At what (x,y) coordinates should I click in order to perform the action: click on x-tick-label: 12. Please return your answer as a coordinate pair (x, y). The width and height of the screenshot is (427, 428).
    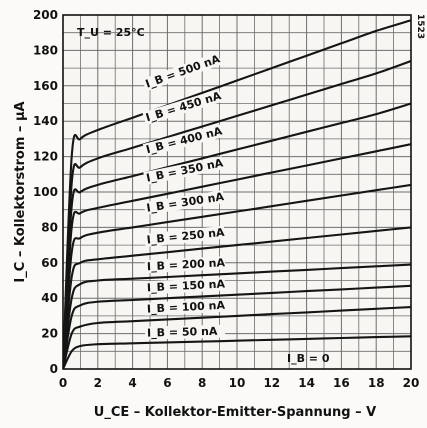
    Looking at the image, I should click on (271, 383).